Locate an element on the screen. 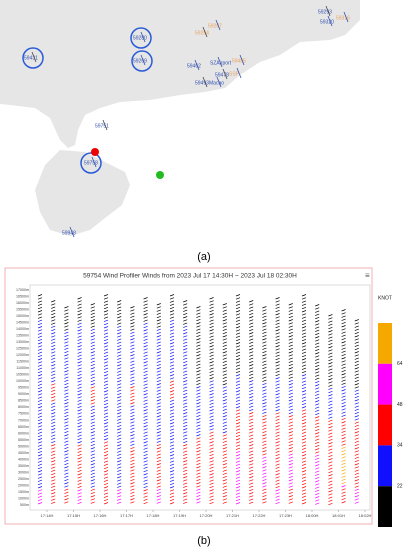  y-tick-label: 5500m is located at coordinates (23, 440).